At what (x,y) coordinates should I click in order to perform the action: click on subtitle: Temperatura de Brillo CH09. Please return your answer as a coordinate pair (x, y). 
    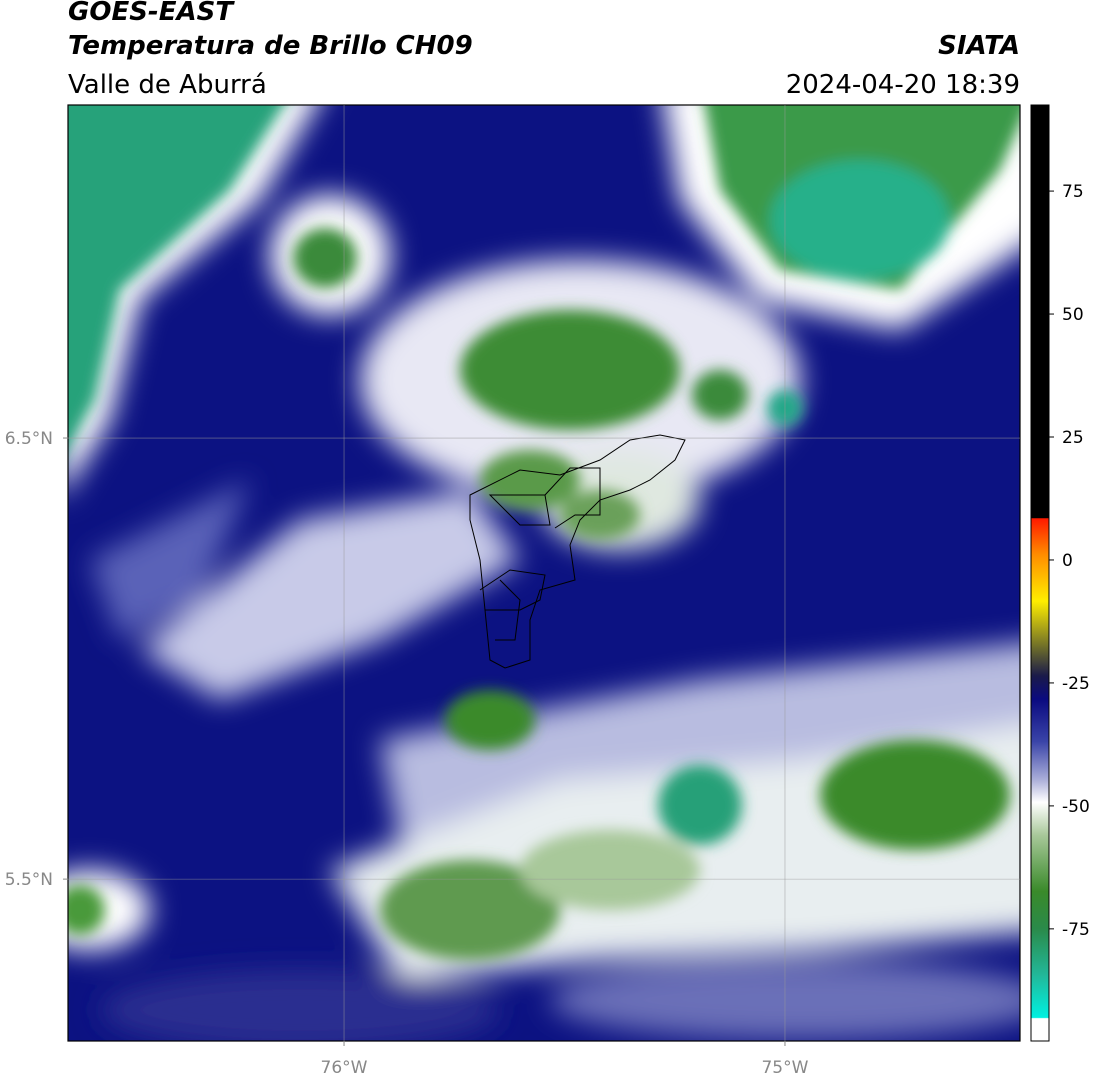
    Looking at the image, I should click on (270, 46).